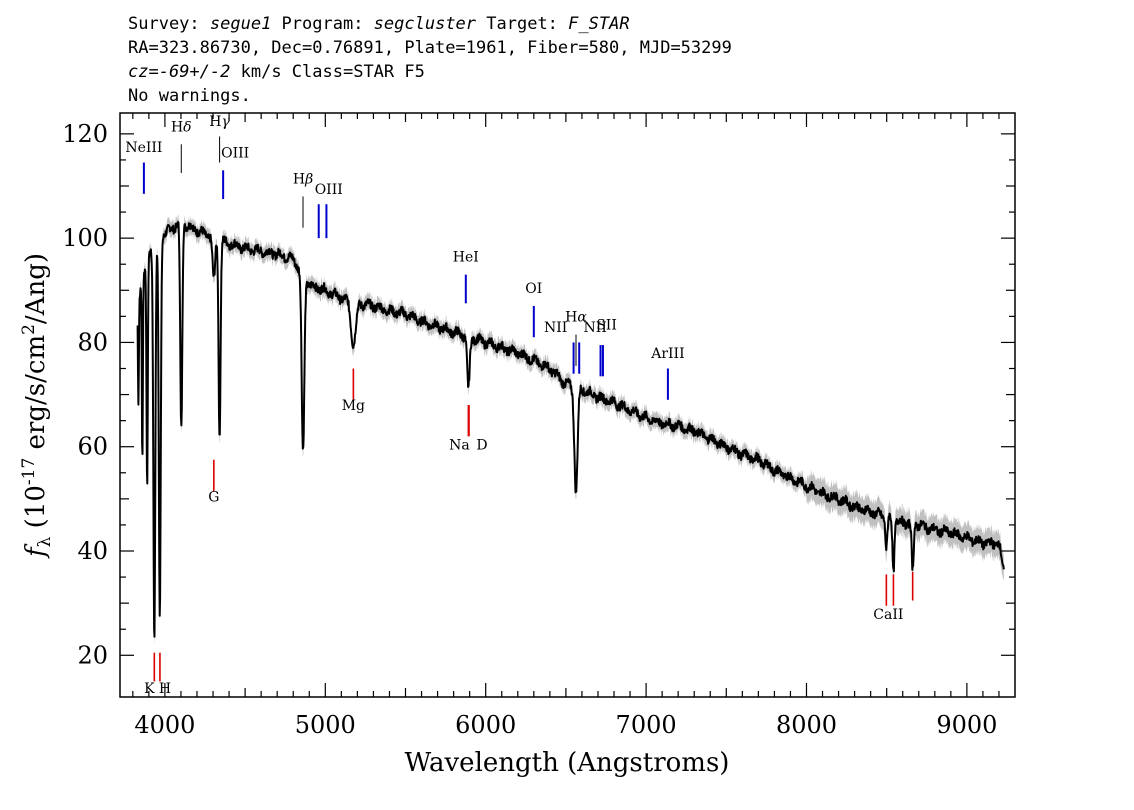 The width and height of the screenshot is (1134, 810). What do you see at coordinates (92, 551) in the screenshot?
I see `y-tick-label: 40` at bounding box center [92, 551].